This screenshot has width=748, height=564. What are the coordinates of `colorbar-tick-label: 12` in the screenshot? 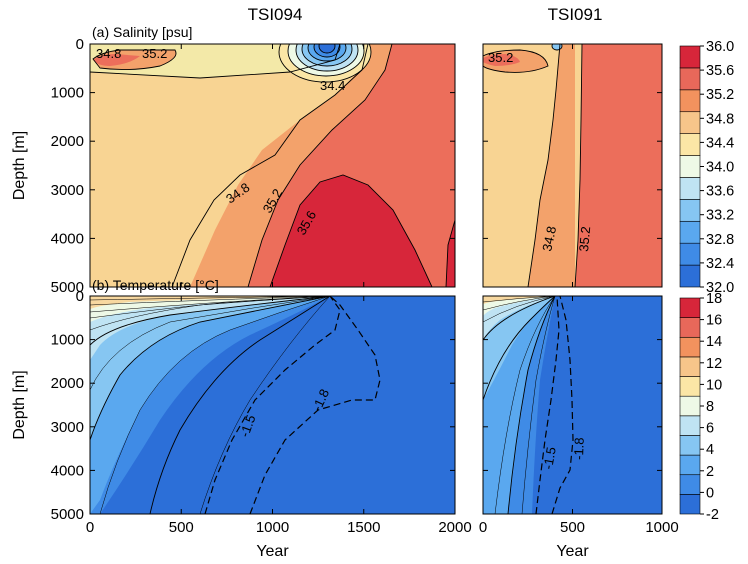 It's located at (714, 364).